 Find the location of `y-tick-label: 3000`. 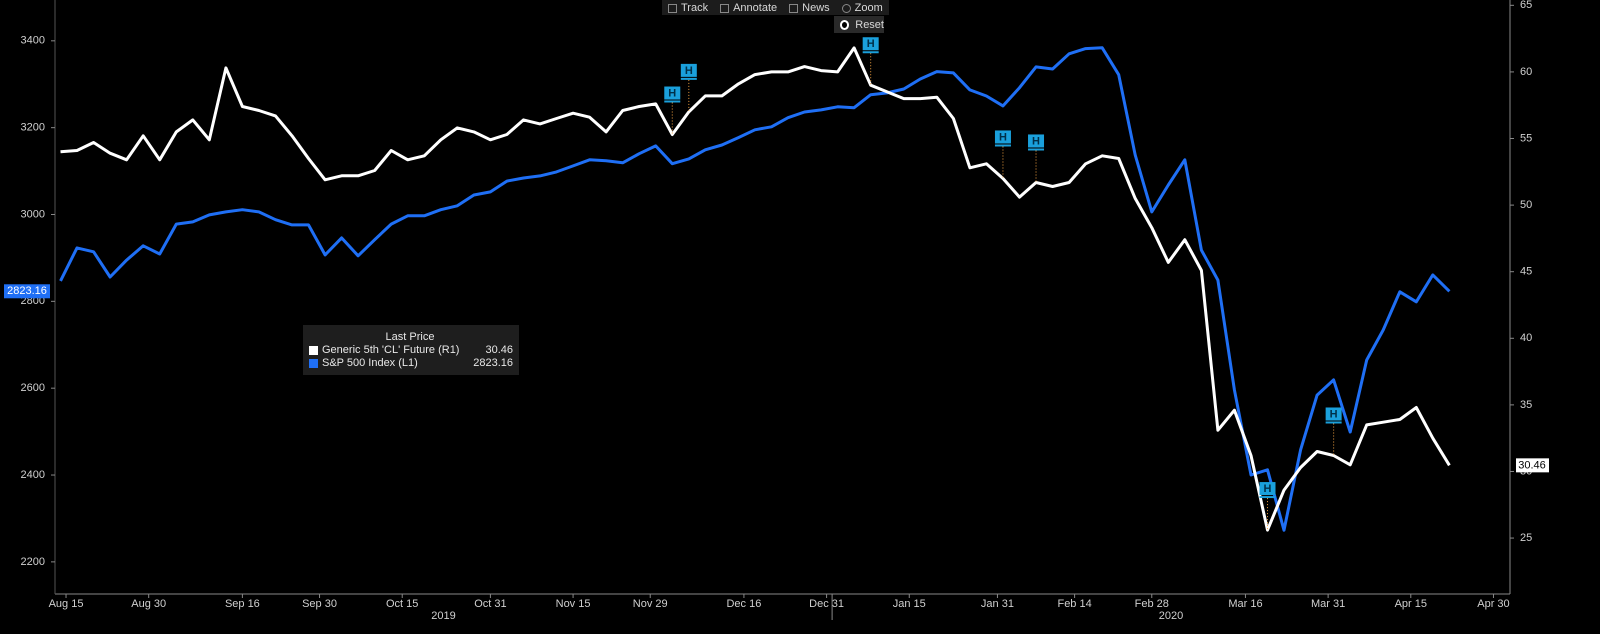

y-tick-label: 3000 is located at coordinates (33, 214).